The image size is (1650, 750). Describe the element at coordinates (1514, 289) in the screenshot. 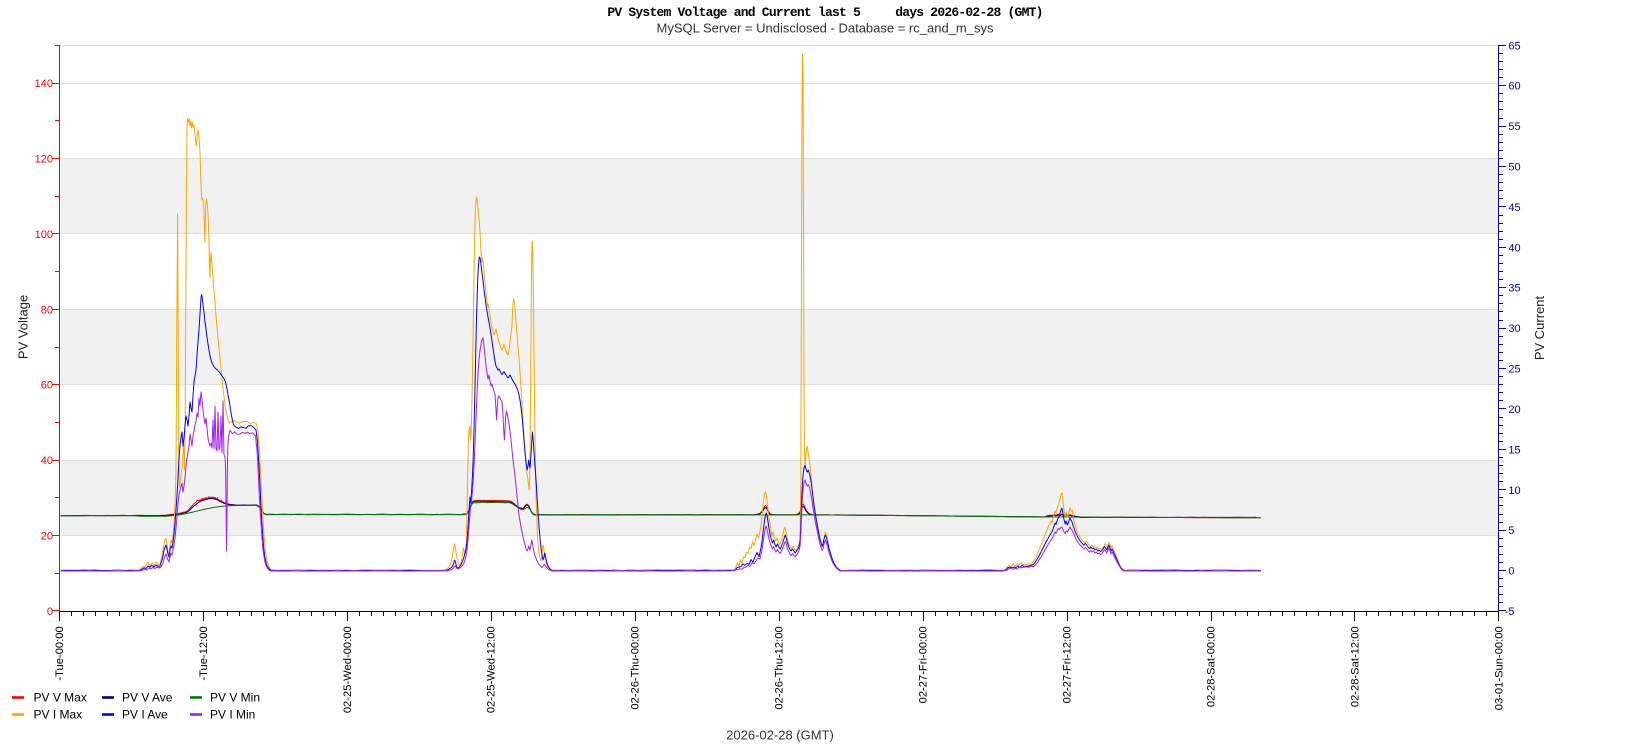

I see `svg-text: 35` at that location.